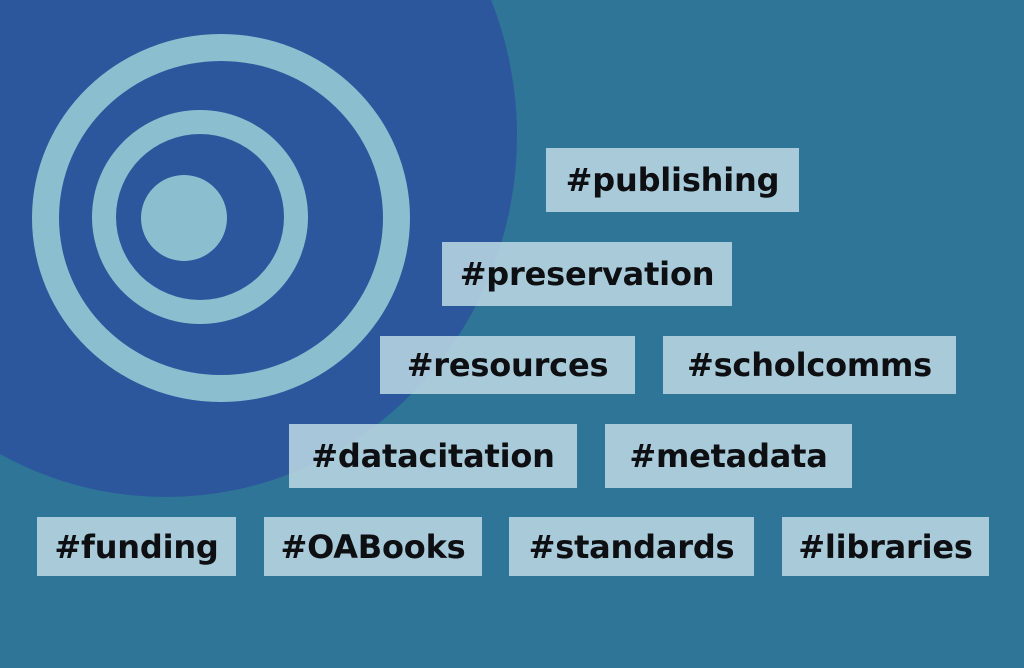  I want to click on center-dot, so click(184, 218).